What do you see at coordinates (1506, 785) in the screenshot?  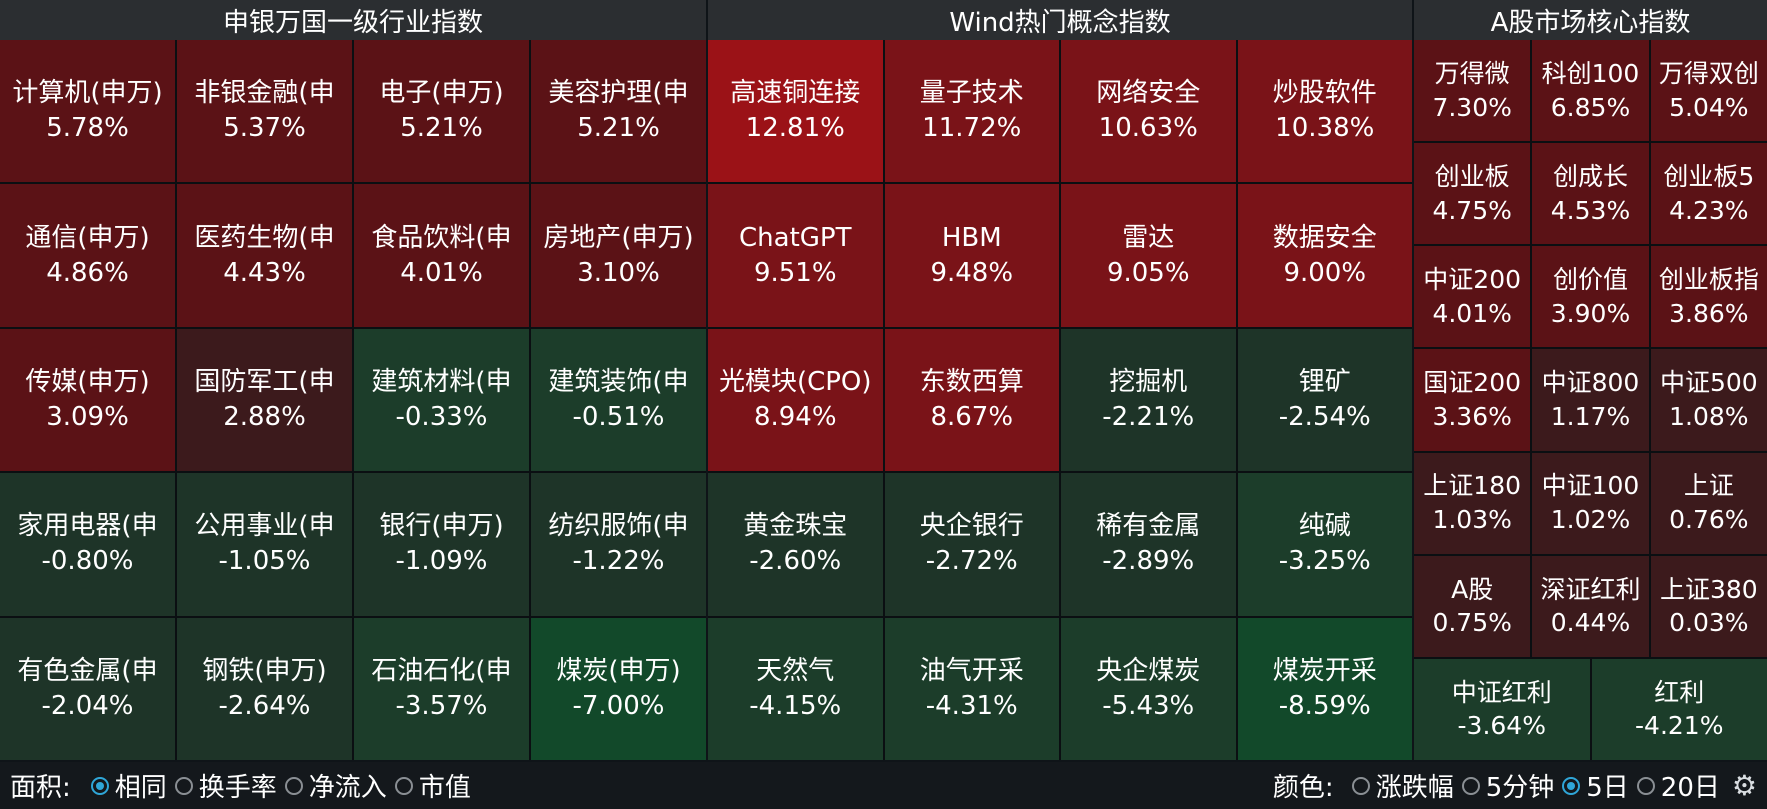 I see `color-option: 5分钟` at bounding box center [1506, 785].